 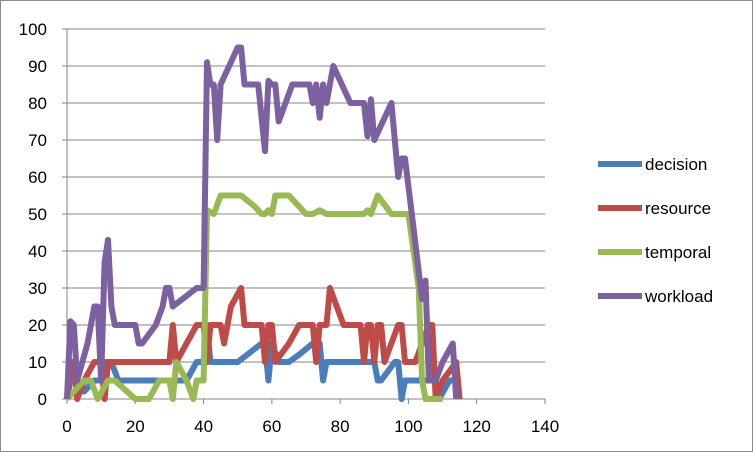 What do you see at coordinates (655, 230) in the screenshot?
I see `legend: decision resource temporal workload` at bounding box center [655, 230].